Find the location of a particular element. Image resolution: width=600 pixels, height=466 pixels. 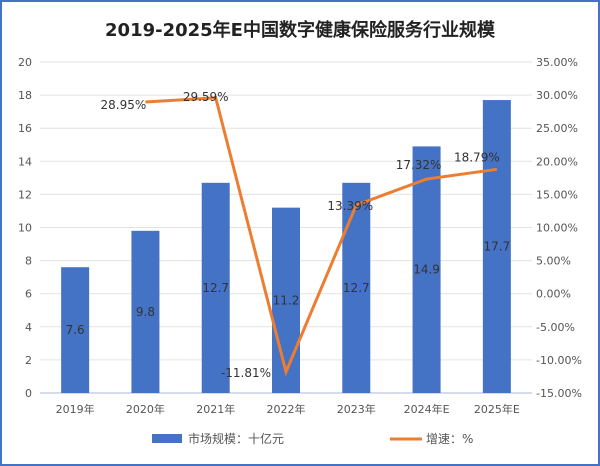

y-tick-right: -10.00% is located at coordinates (559, 360).